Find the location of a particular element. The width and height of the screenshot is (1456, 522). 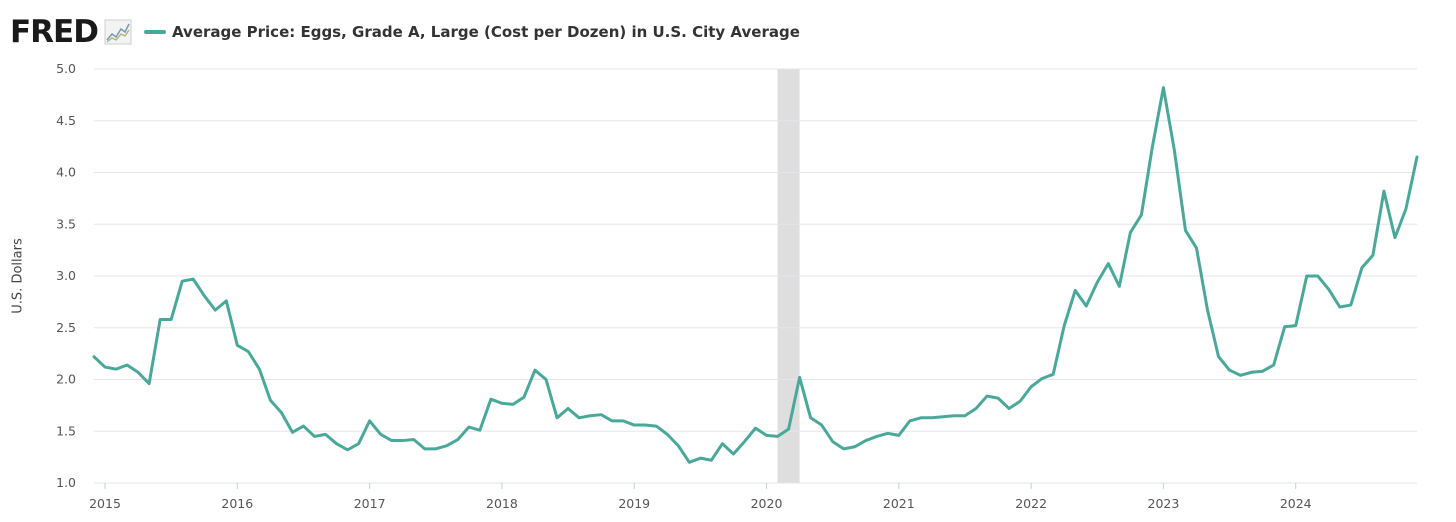

y-tick-label: 3.0 is located at coordinates (66, 275).